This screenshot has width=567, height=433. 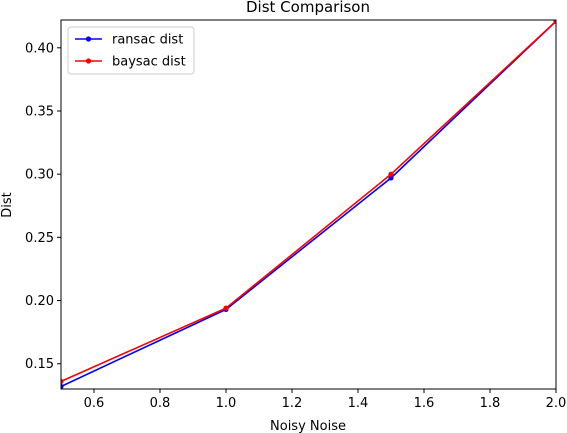 What do you see at coordinates (43, 206) in the screenshot?
I see `y-axis-ticks: 0.15 0.20 0.25 0.30 0.35 0.40` at bounding box center [43, 206].